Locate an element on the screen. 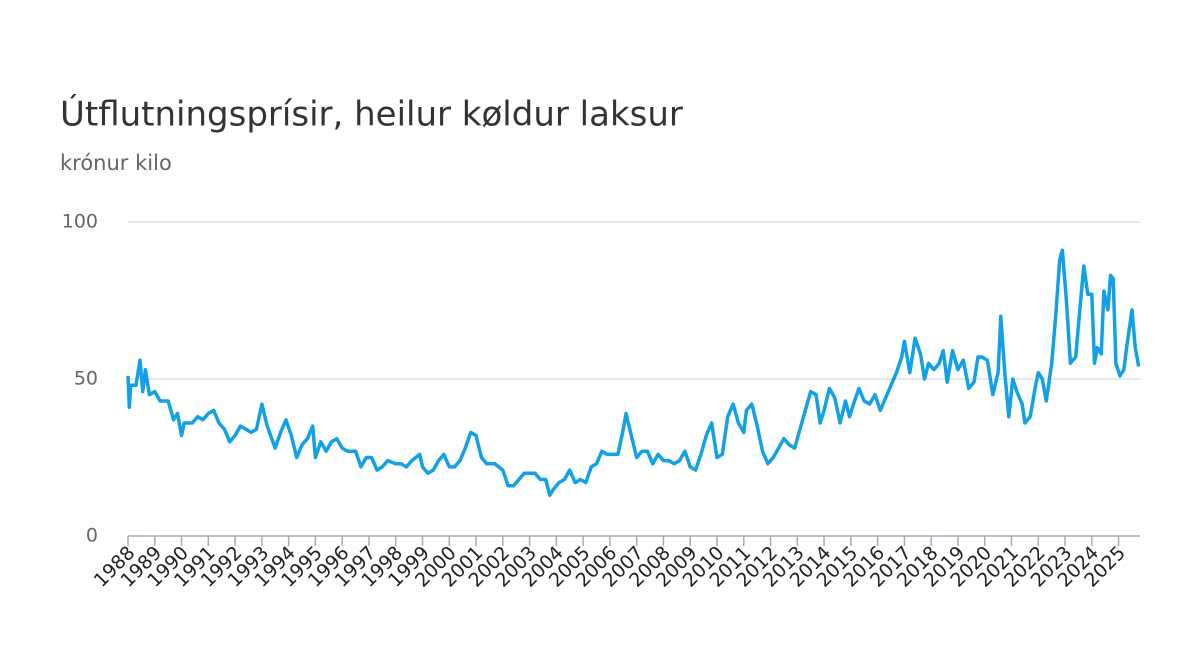  y-tick-label: 0 is located at coordinates (92, 536).